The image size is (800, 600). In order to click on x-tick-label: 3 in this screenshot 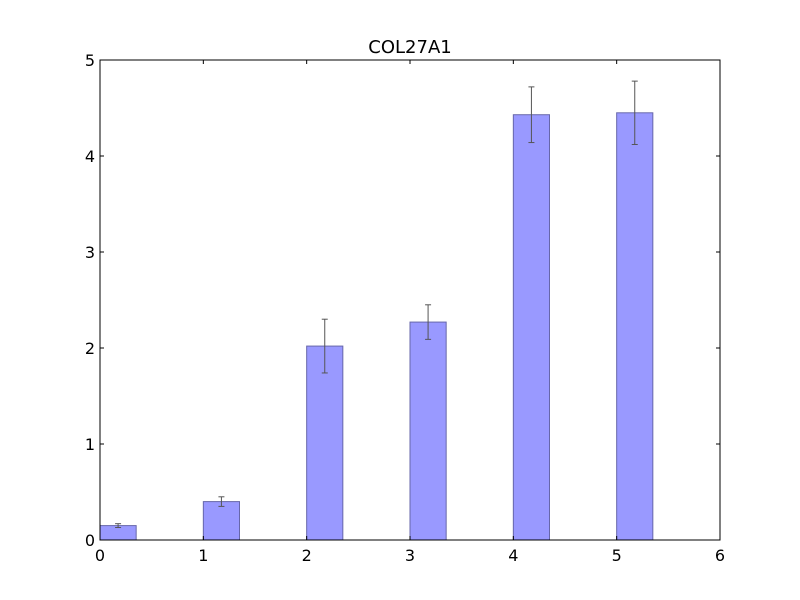, I will do `click(410, 555)`.